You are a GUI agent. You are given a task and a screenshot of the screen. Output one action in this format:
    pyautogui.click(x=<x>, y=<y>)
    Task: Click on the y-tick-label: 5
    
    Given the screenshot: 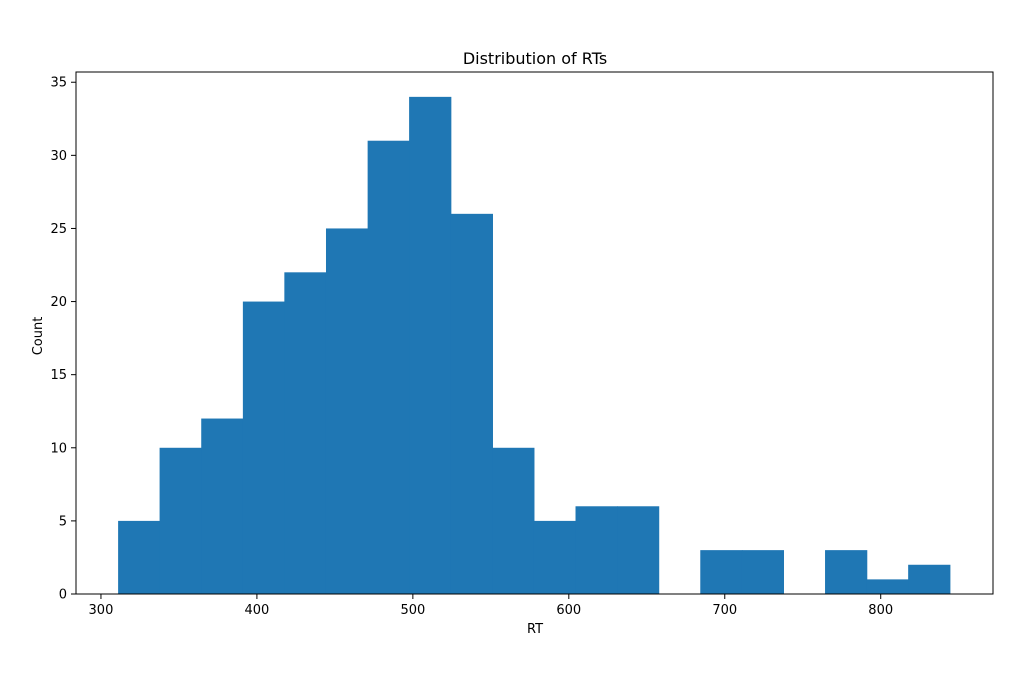 What is the action you would take?
    pyautogui.click(x=63, y=521)
    